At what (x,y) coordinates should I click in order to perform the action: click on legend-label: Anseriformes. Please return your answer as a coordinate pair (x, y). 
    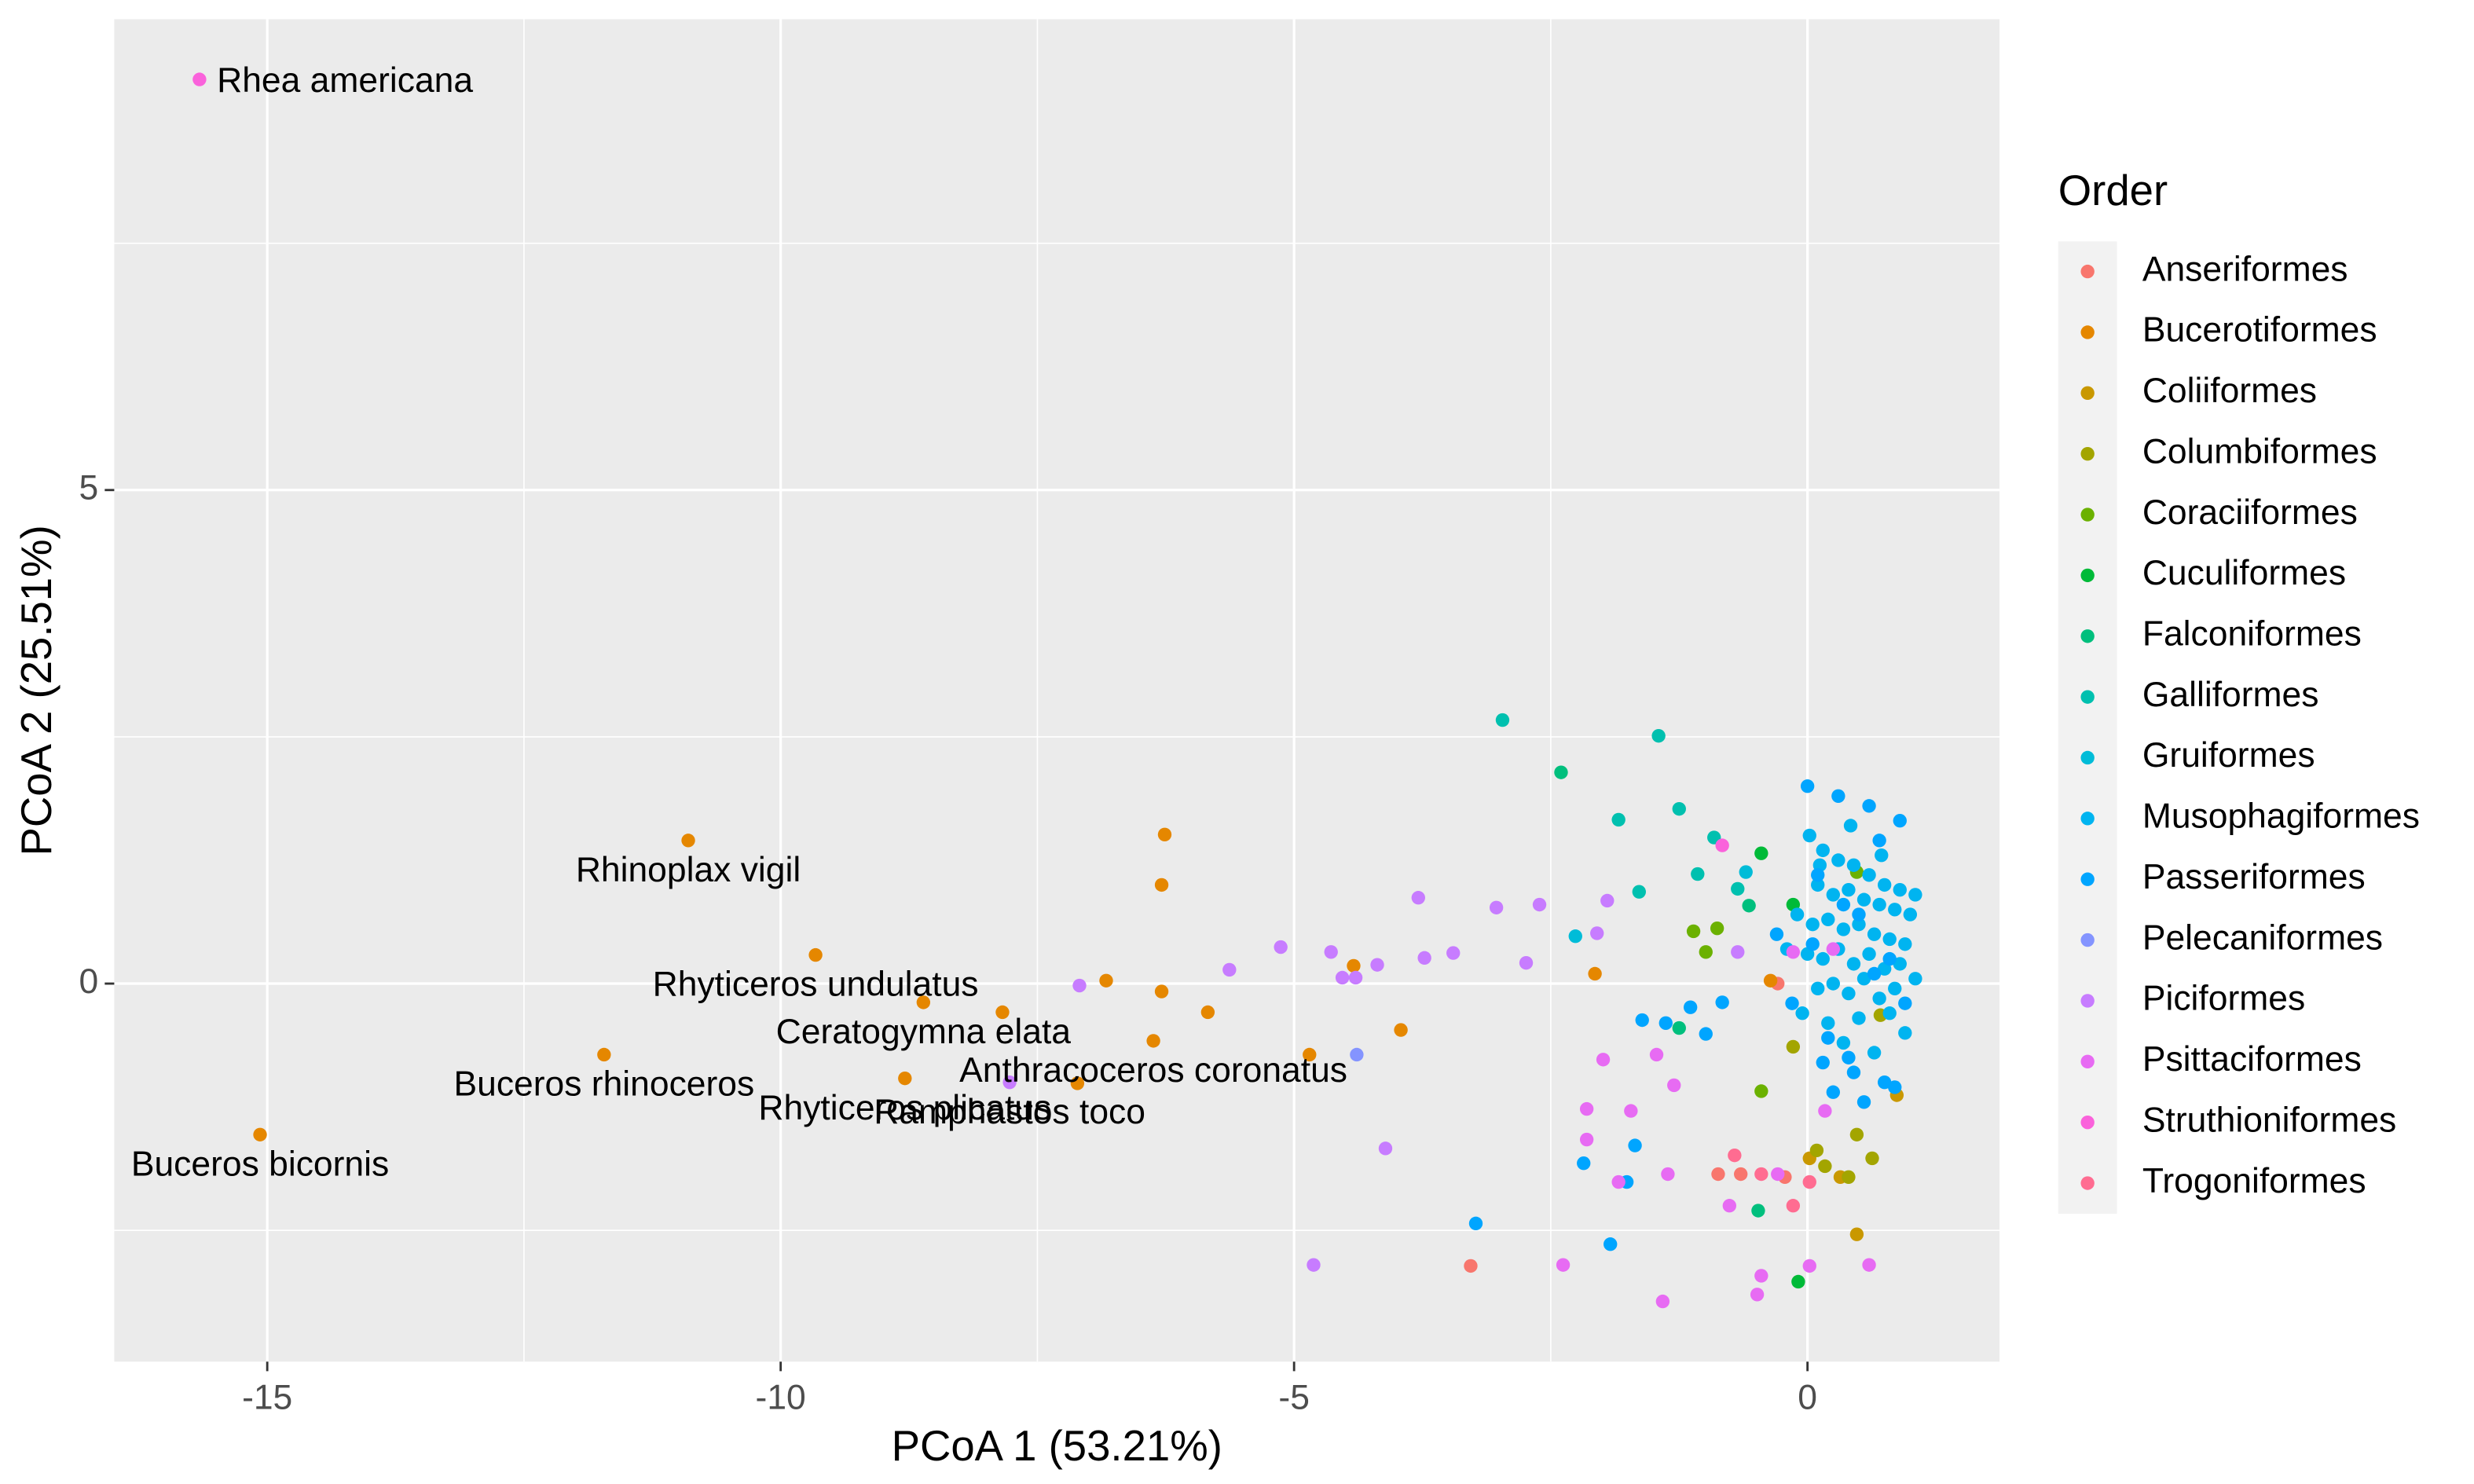
    Looking at the image, I should click on (2245, 269).